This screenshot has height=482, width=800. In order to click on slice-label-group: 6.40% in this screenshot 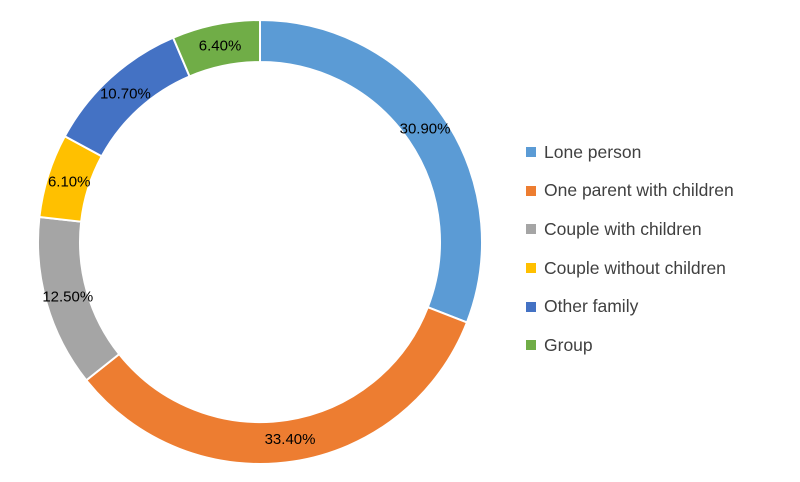, I will do `click(220, 46)`.